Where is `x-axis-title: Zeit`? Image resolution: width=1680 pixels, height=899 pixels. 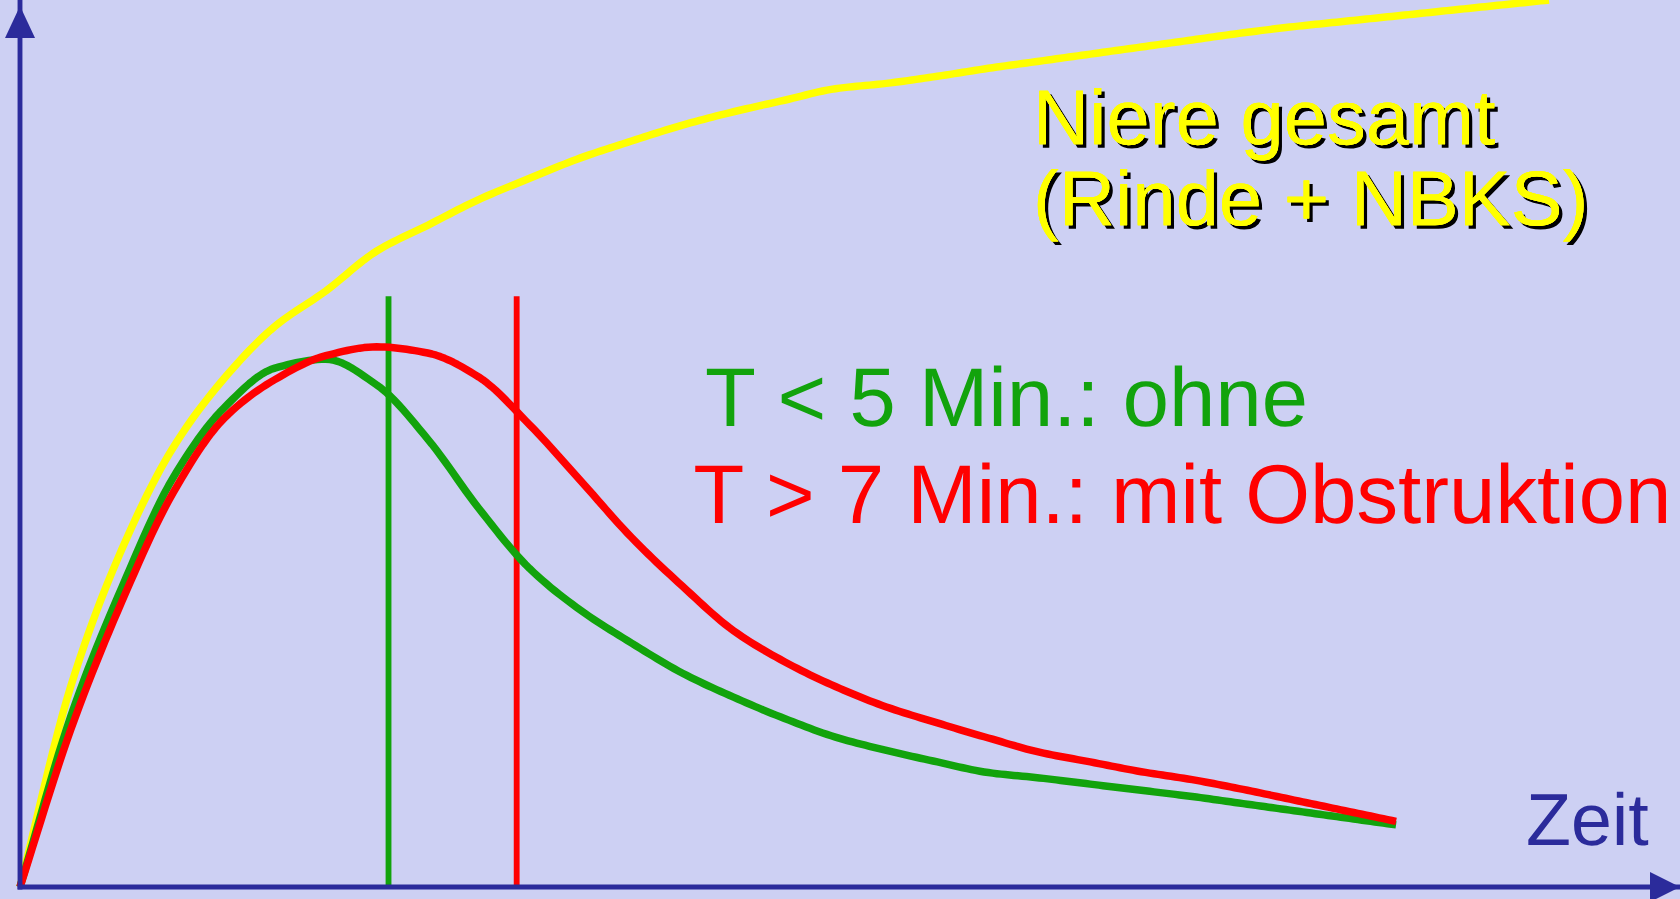
x-axis-title: Zeit is located at coordinates (1588, 818).